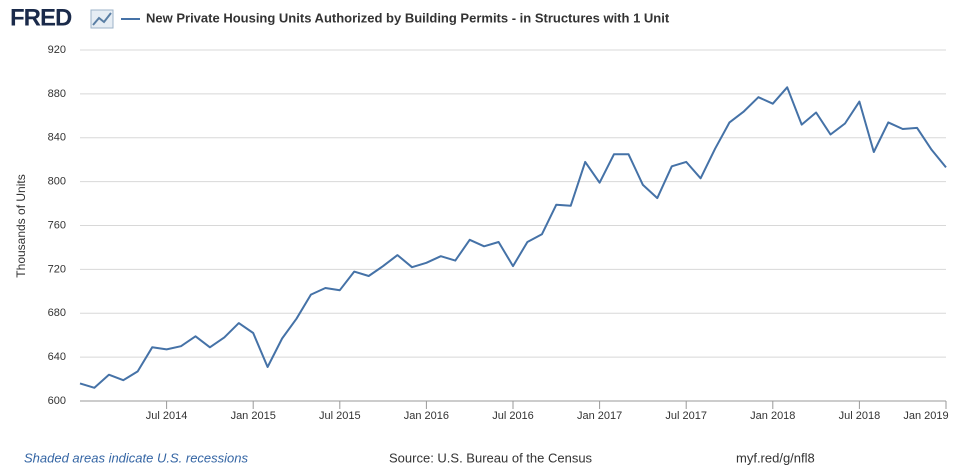 This screenshot has height=470, width=968. Describe the element at coordinates (860, 416) in the screenshot. I see `x-tick-label: Jul 2018` at that location.